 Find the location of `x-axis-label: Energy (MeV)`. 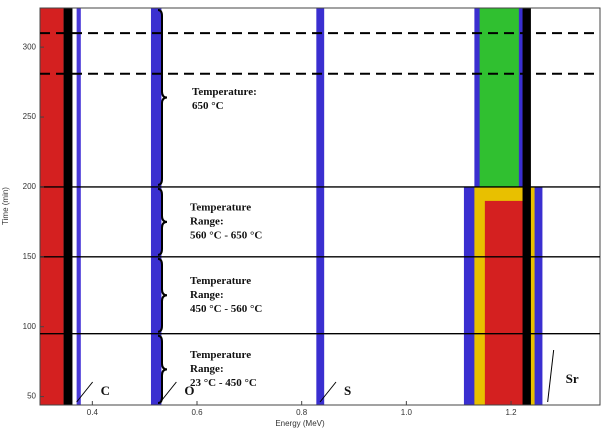

x-axis-label: Energy (MeV) is located at coordinates (300, 423).